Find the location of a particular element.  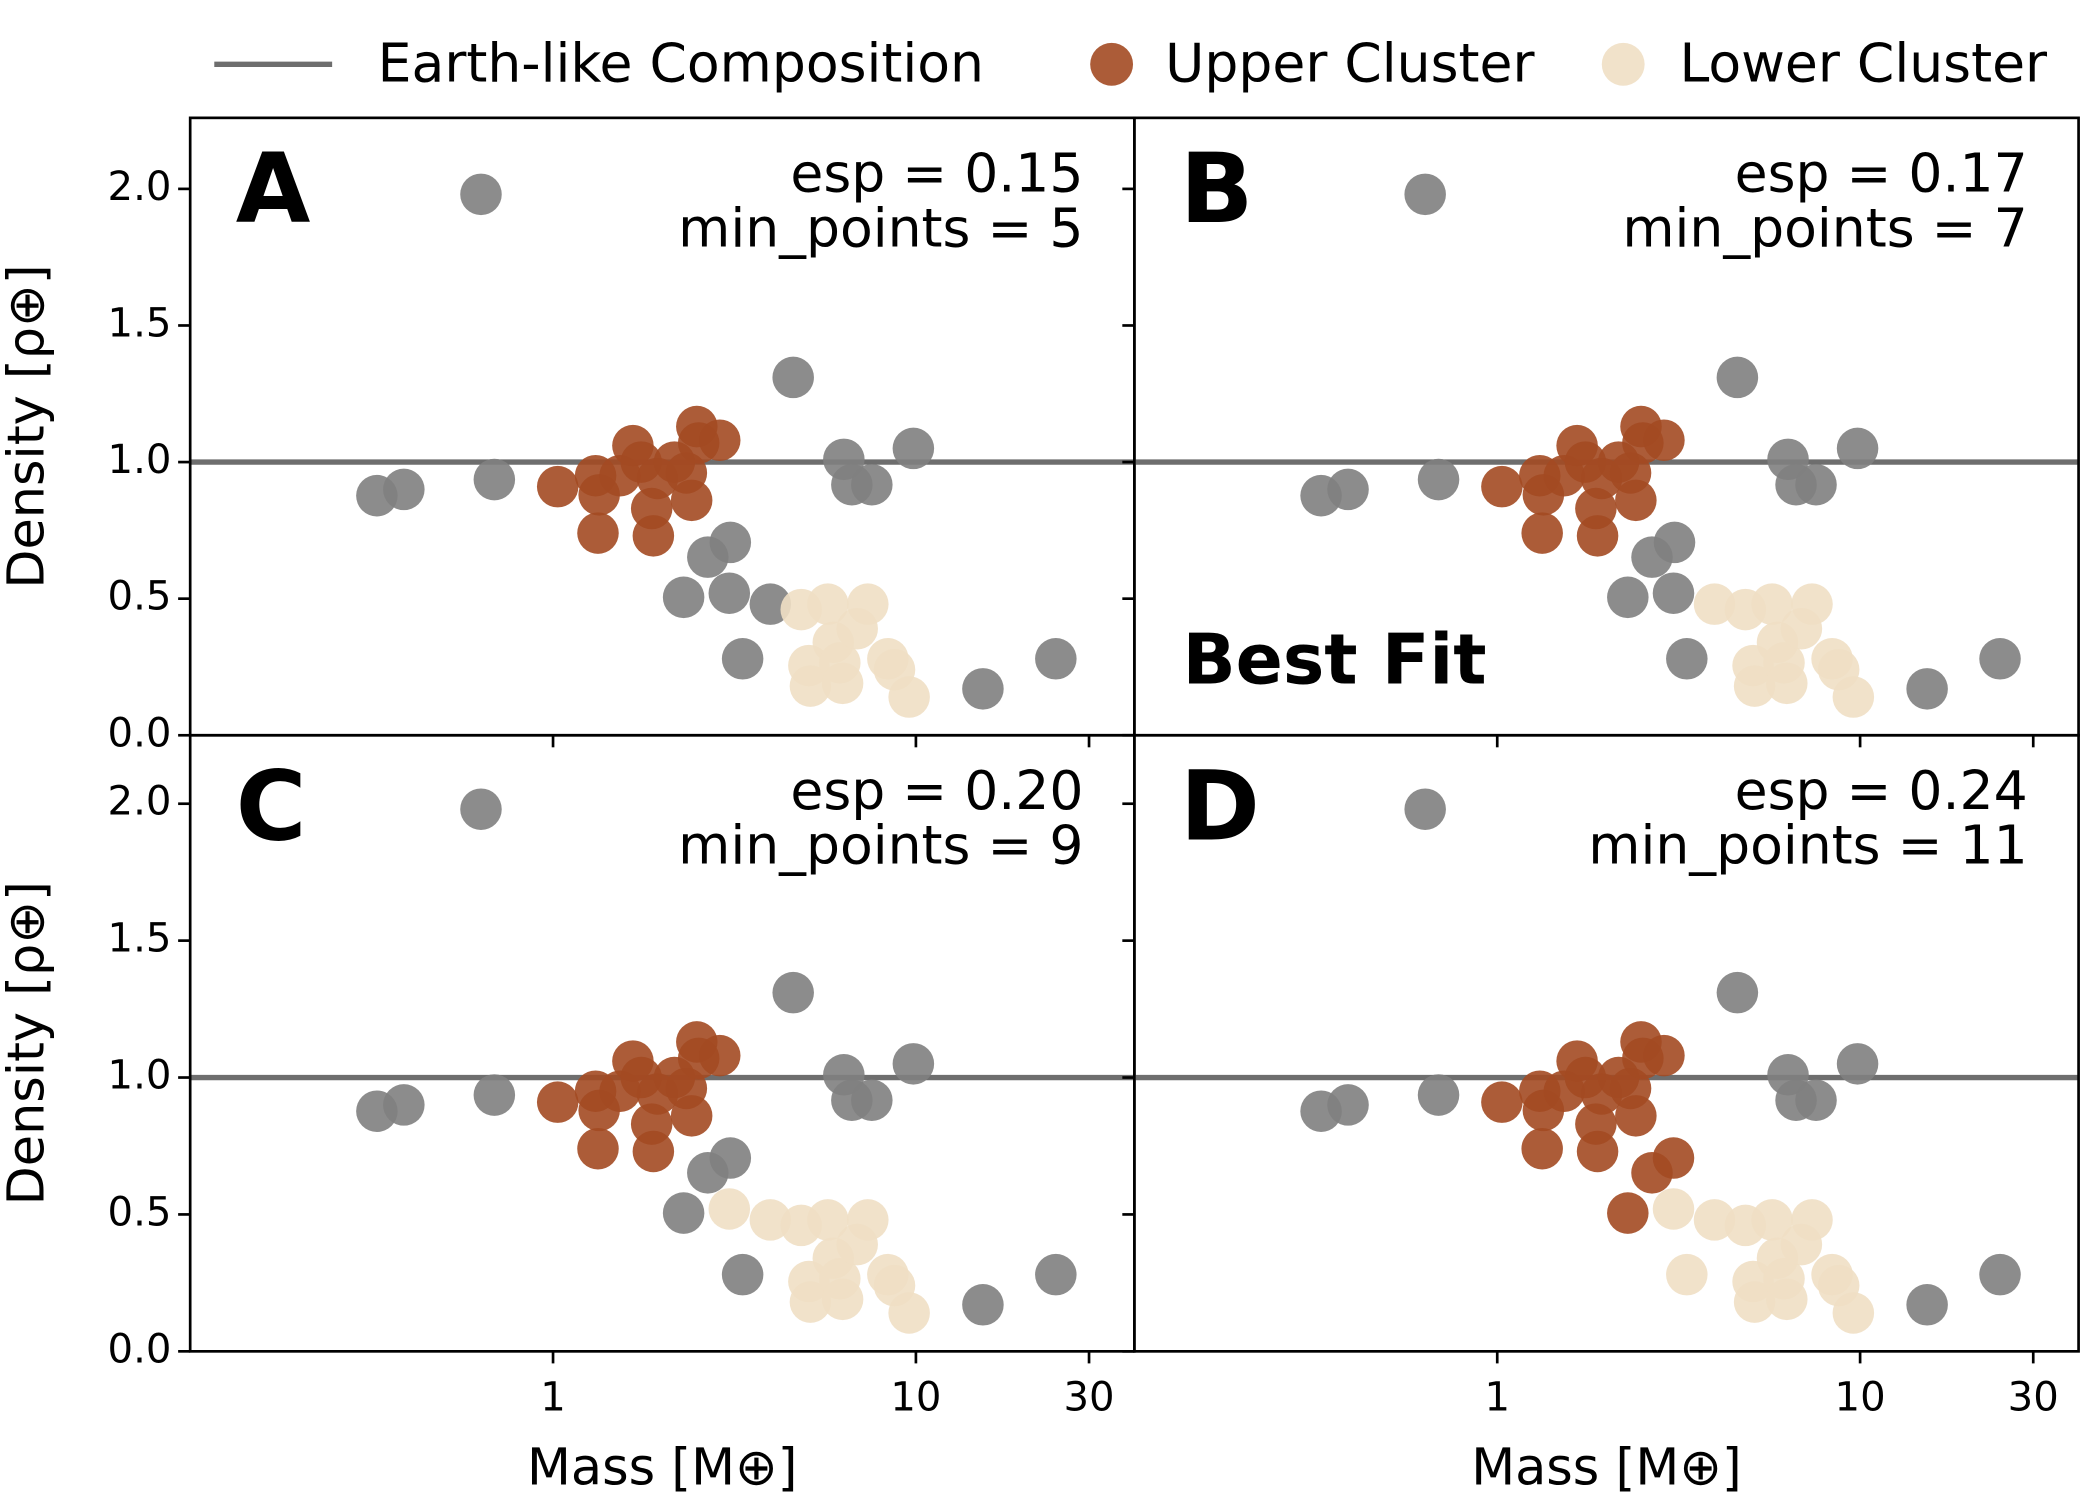

y-tick-label: 2.0 is located at coordinates (140, 187).